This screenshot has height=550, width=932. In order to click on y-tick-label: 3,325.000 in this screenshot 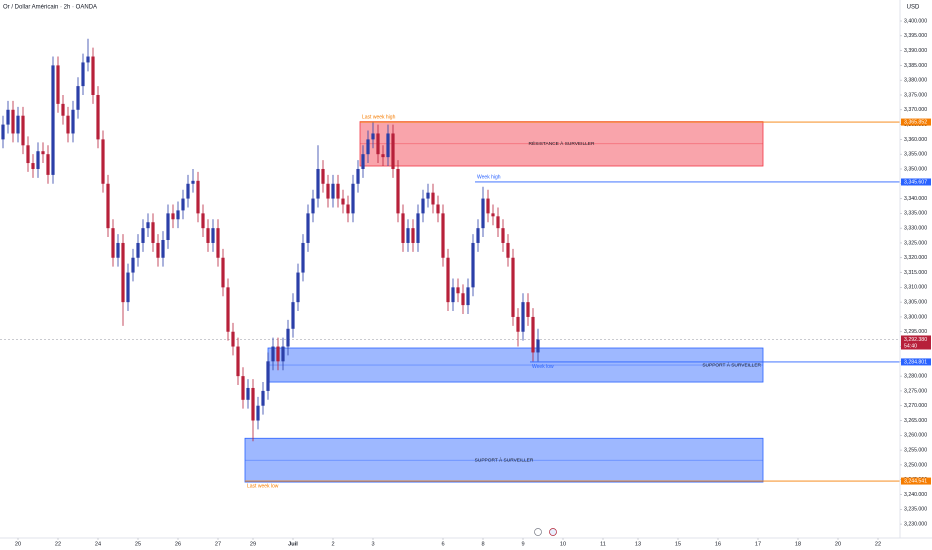, I will do `click(915, 243)`.